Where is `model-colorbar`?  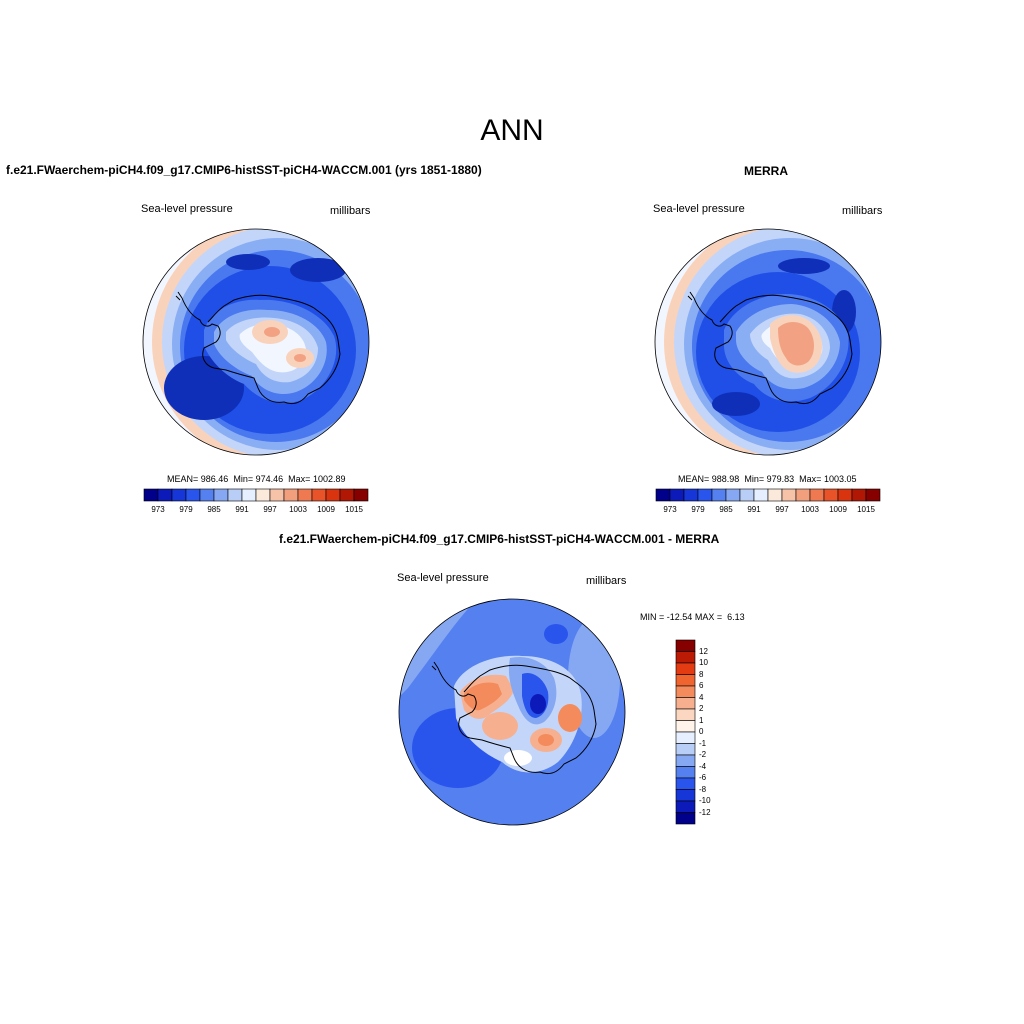
model-colorbar is located at coordinates (256, 495).